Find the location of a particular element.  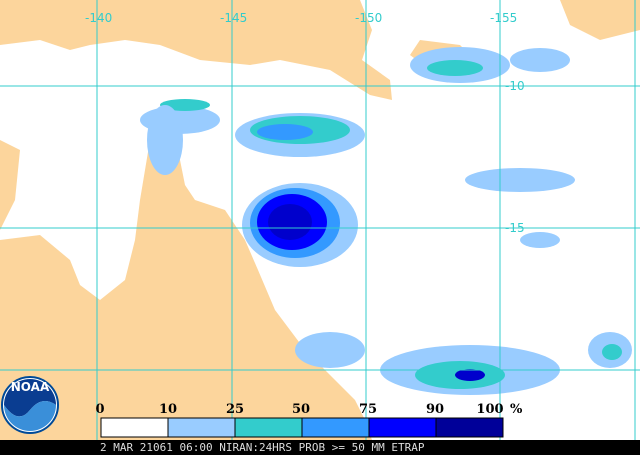

latitude-label: -15 is located at coordinates (515, 228).